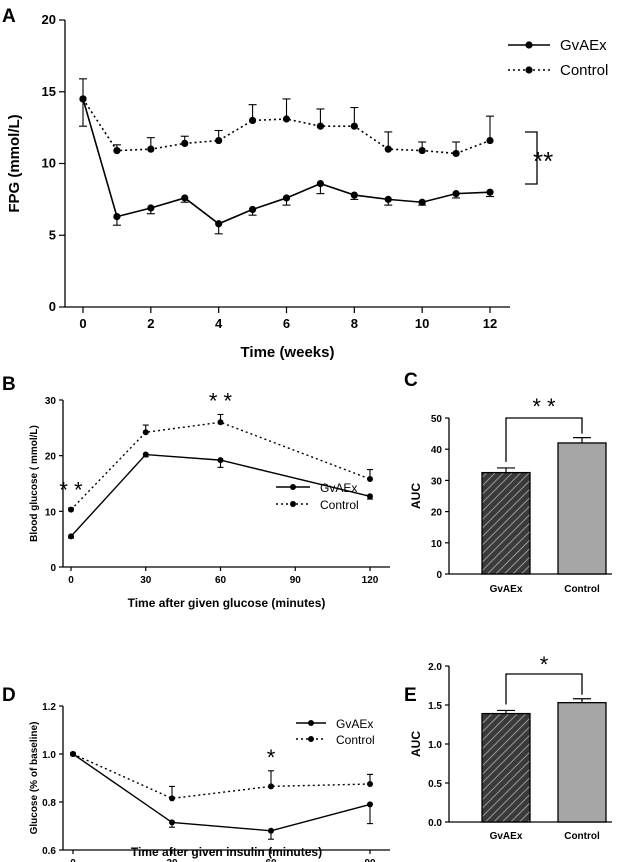 The width and height of the screenshot is (641, 862). Describe the element at coordinates (543, 161) in the screenshot. I see `significance-marker: **` at that location.